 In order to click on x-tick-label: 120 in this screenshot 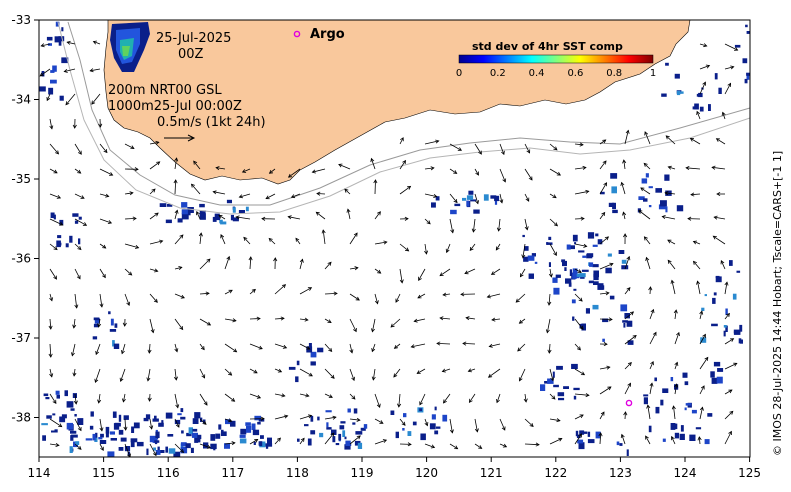, I will do `click(426, 473)`.